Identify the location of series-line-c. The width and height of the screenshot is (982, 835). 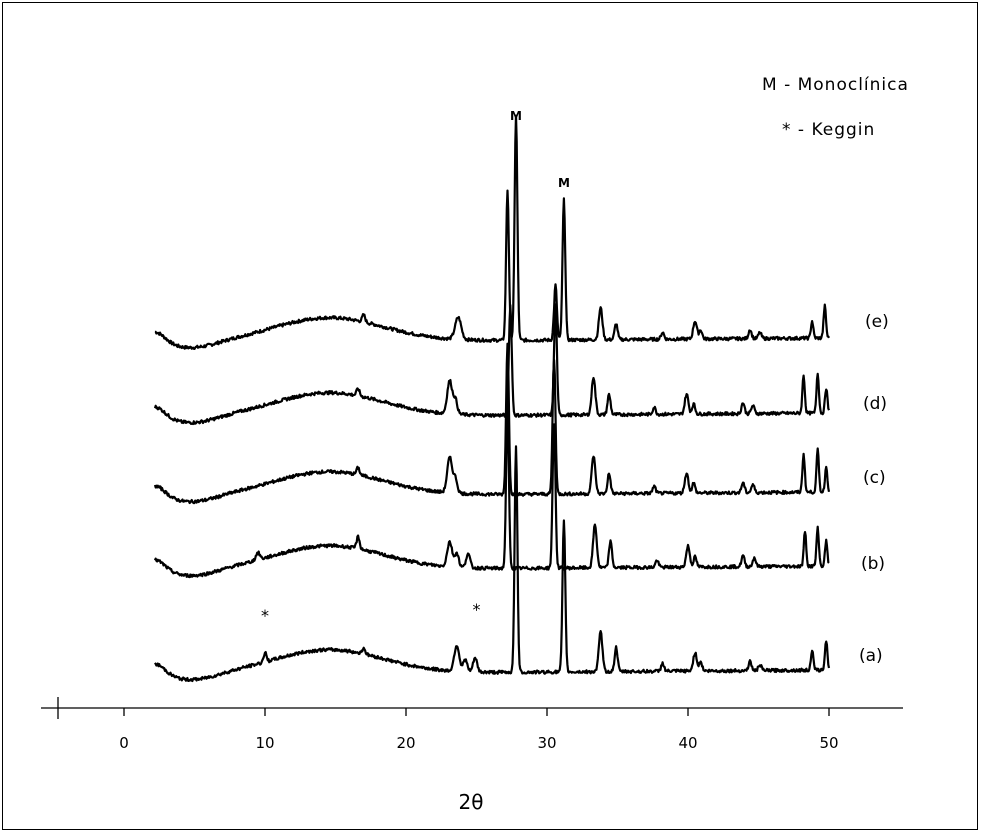
(492, 423).